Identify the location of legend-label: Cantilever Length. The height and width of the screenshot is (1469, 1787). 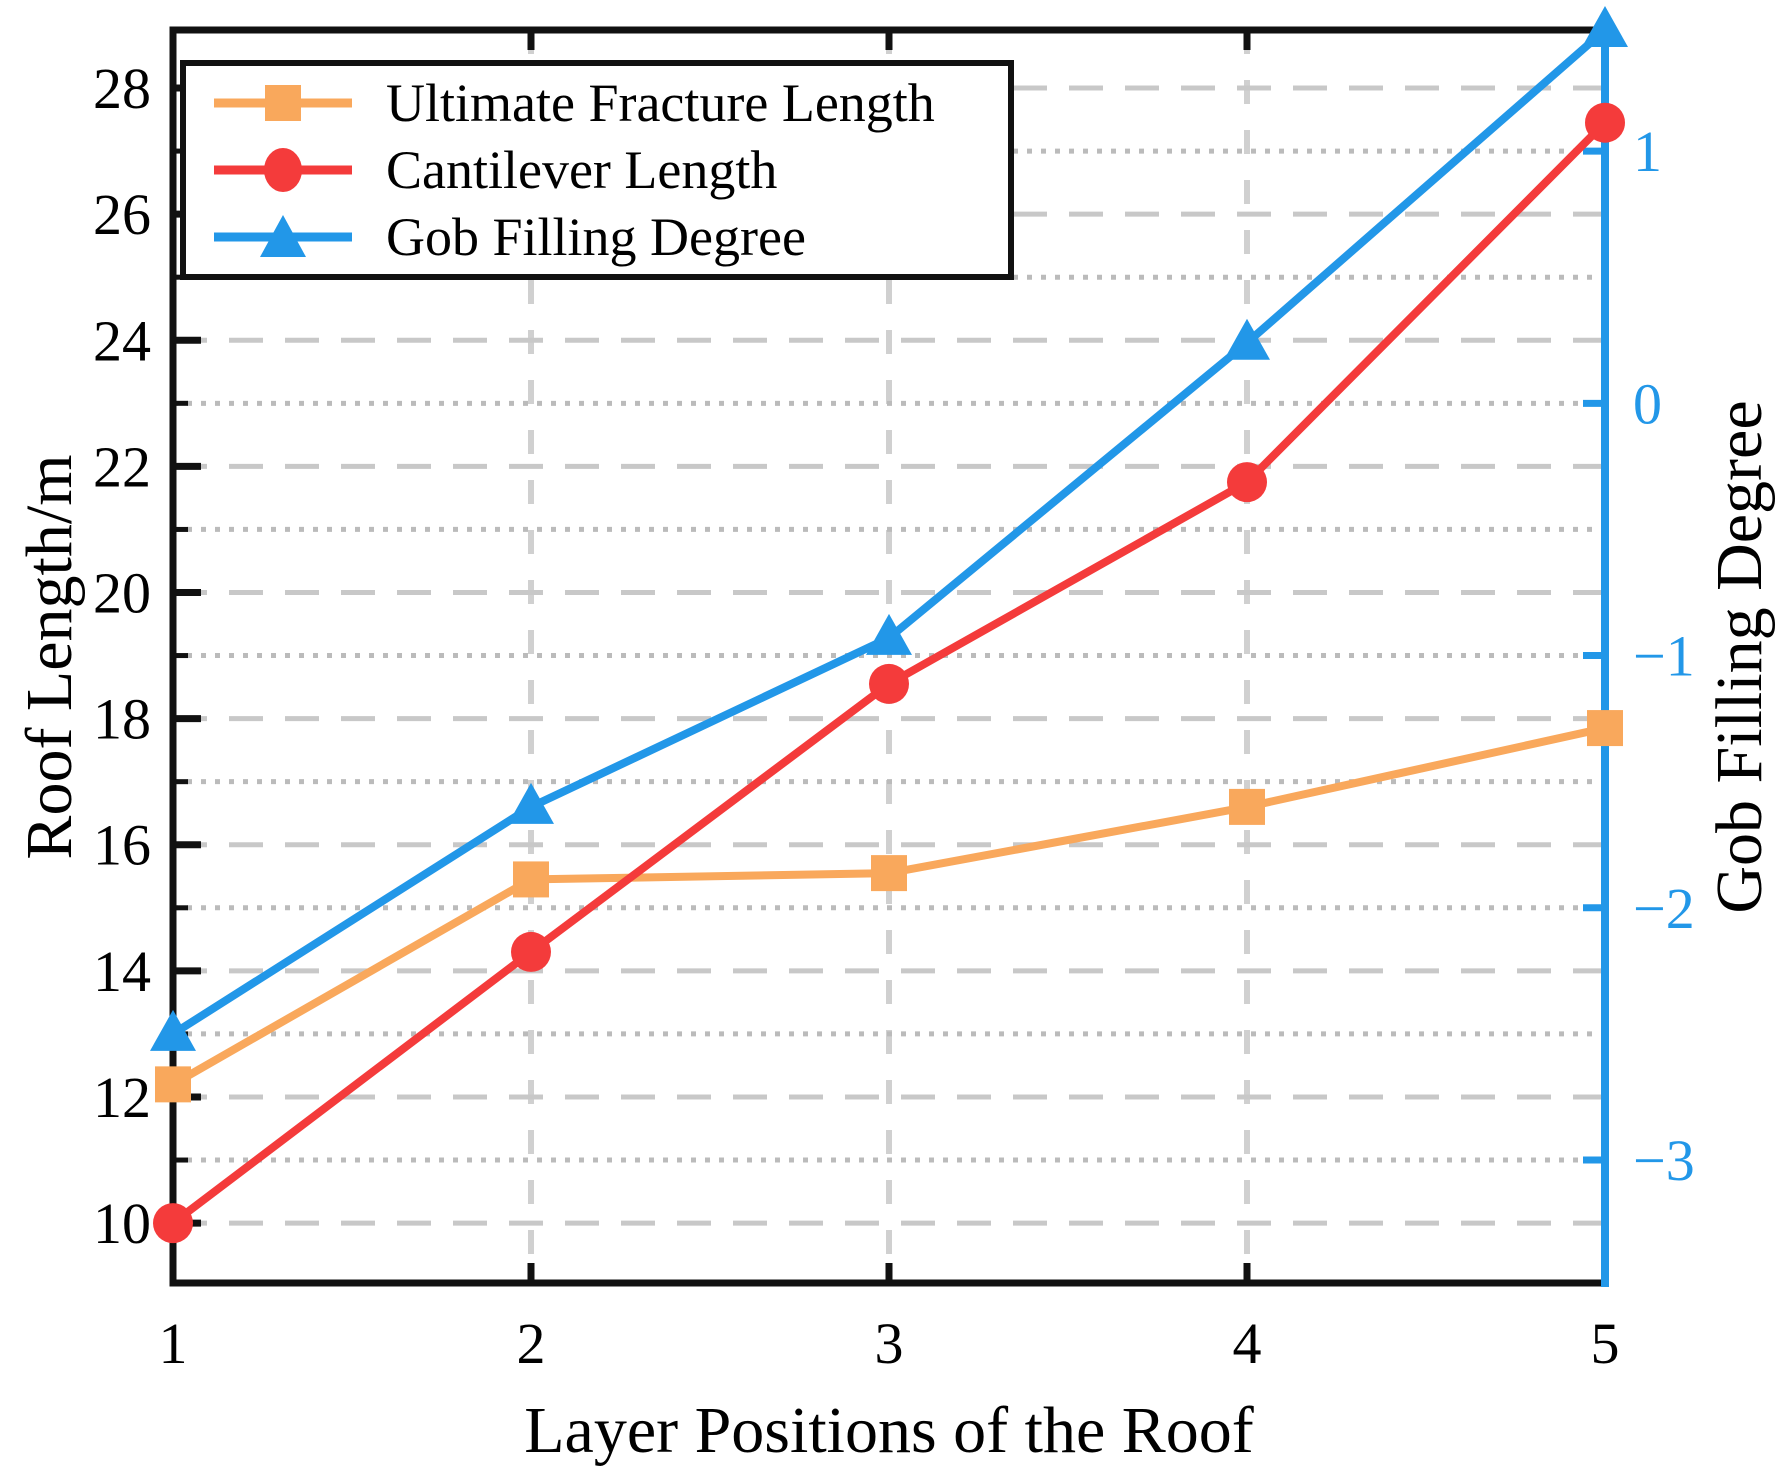
(582, 169).